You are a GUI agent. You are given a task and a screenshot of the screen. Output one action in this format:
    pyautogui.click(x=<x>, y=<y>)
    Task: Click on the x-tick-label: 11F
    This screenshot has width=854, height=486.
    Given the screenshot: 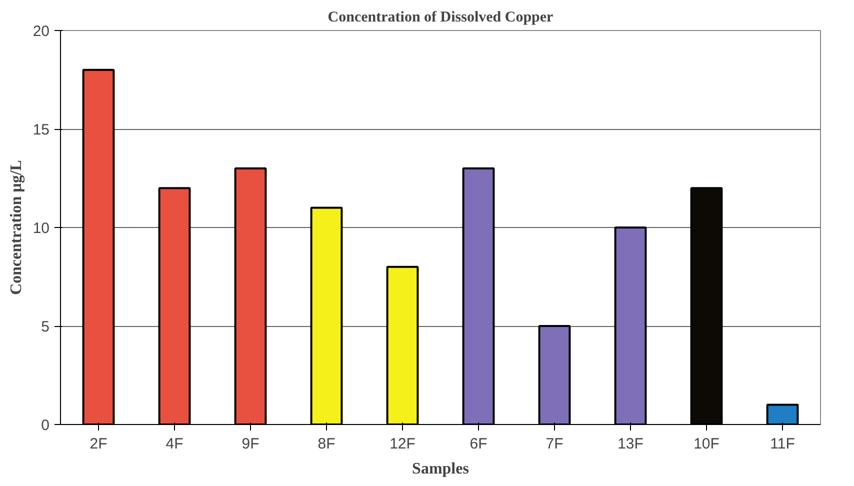 What is the action you would take?
    pyautogui.click(x=782, y=444)
    